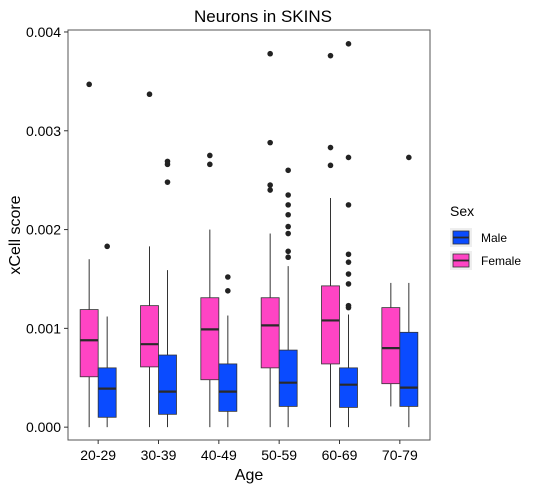  Describe the element at coordinates (249, 451) in the screenshot. I see `x-axis: 20-29 30-39 40-49 50-59 60-69 70-79` at that location.